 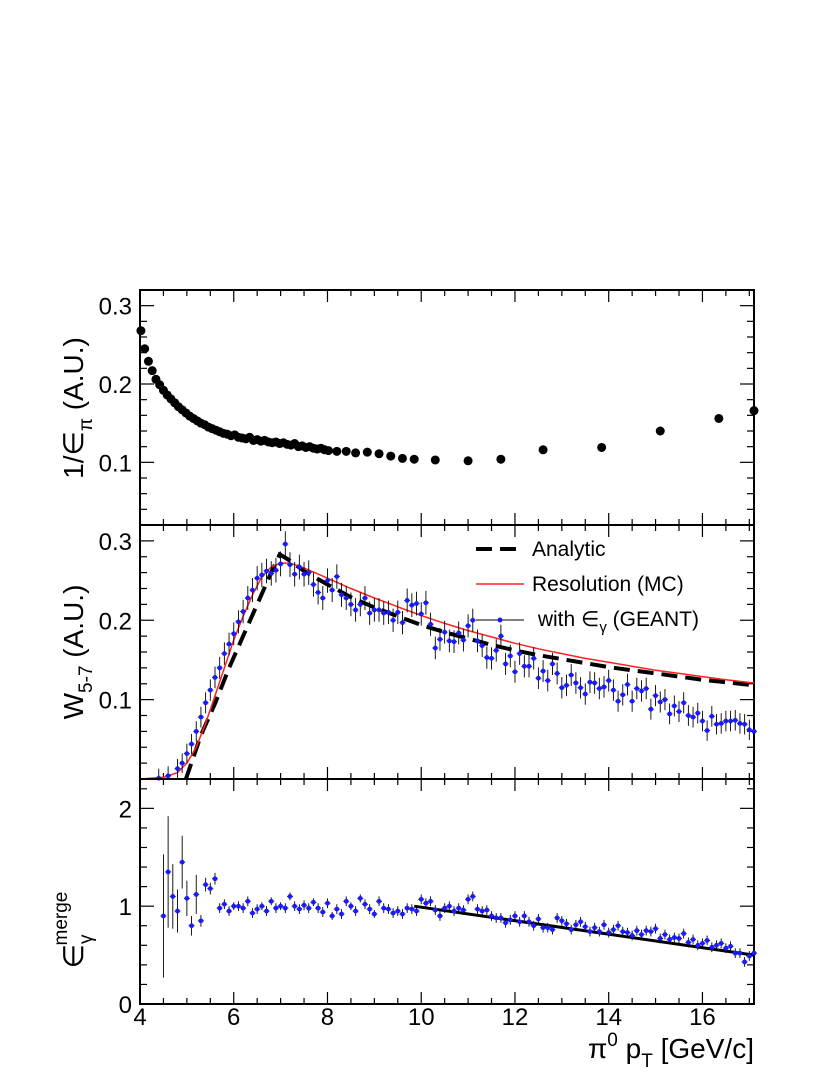 I want to click on legend-geant-post: (GEANT), so click(x=653, y=619).